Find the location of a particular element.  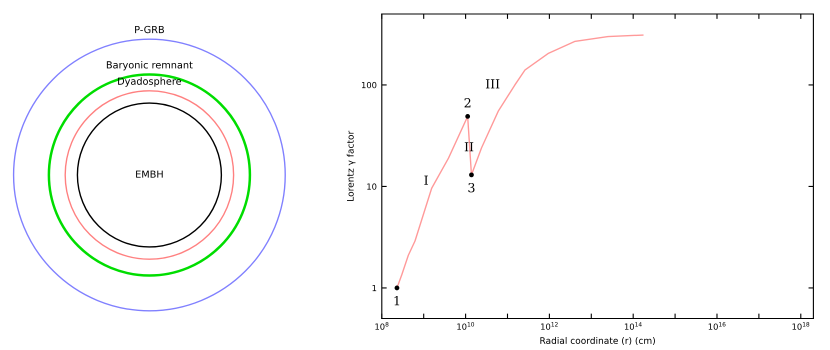

x-tick-label: 10$^{12}$ is located at coordinates (549, 326).